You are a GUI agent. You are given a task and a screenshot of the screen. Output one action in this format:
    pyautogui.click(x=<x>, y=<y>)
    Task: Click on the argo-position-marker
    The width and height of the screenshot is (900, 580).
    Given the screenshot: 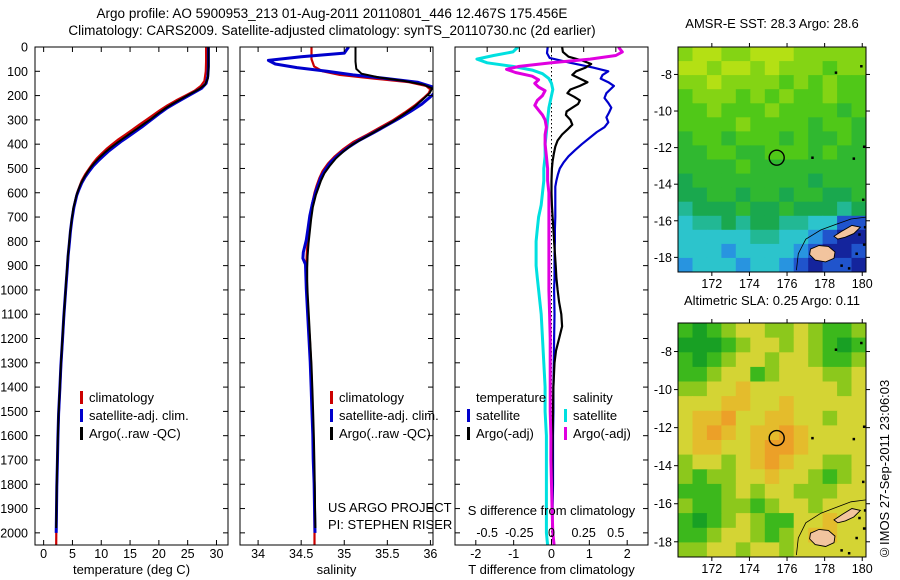 What is the action you would take?
    pyautogui.click(x=776, y=157)
    